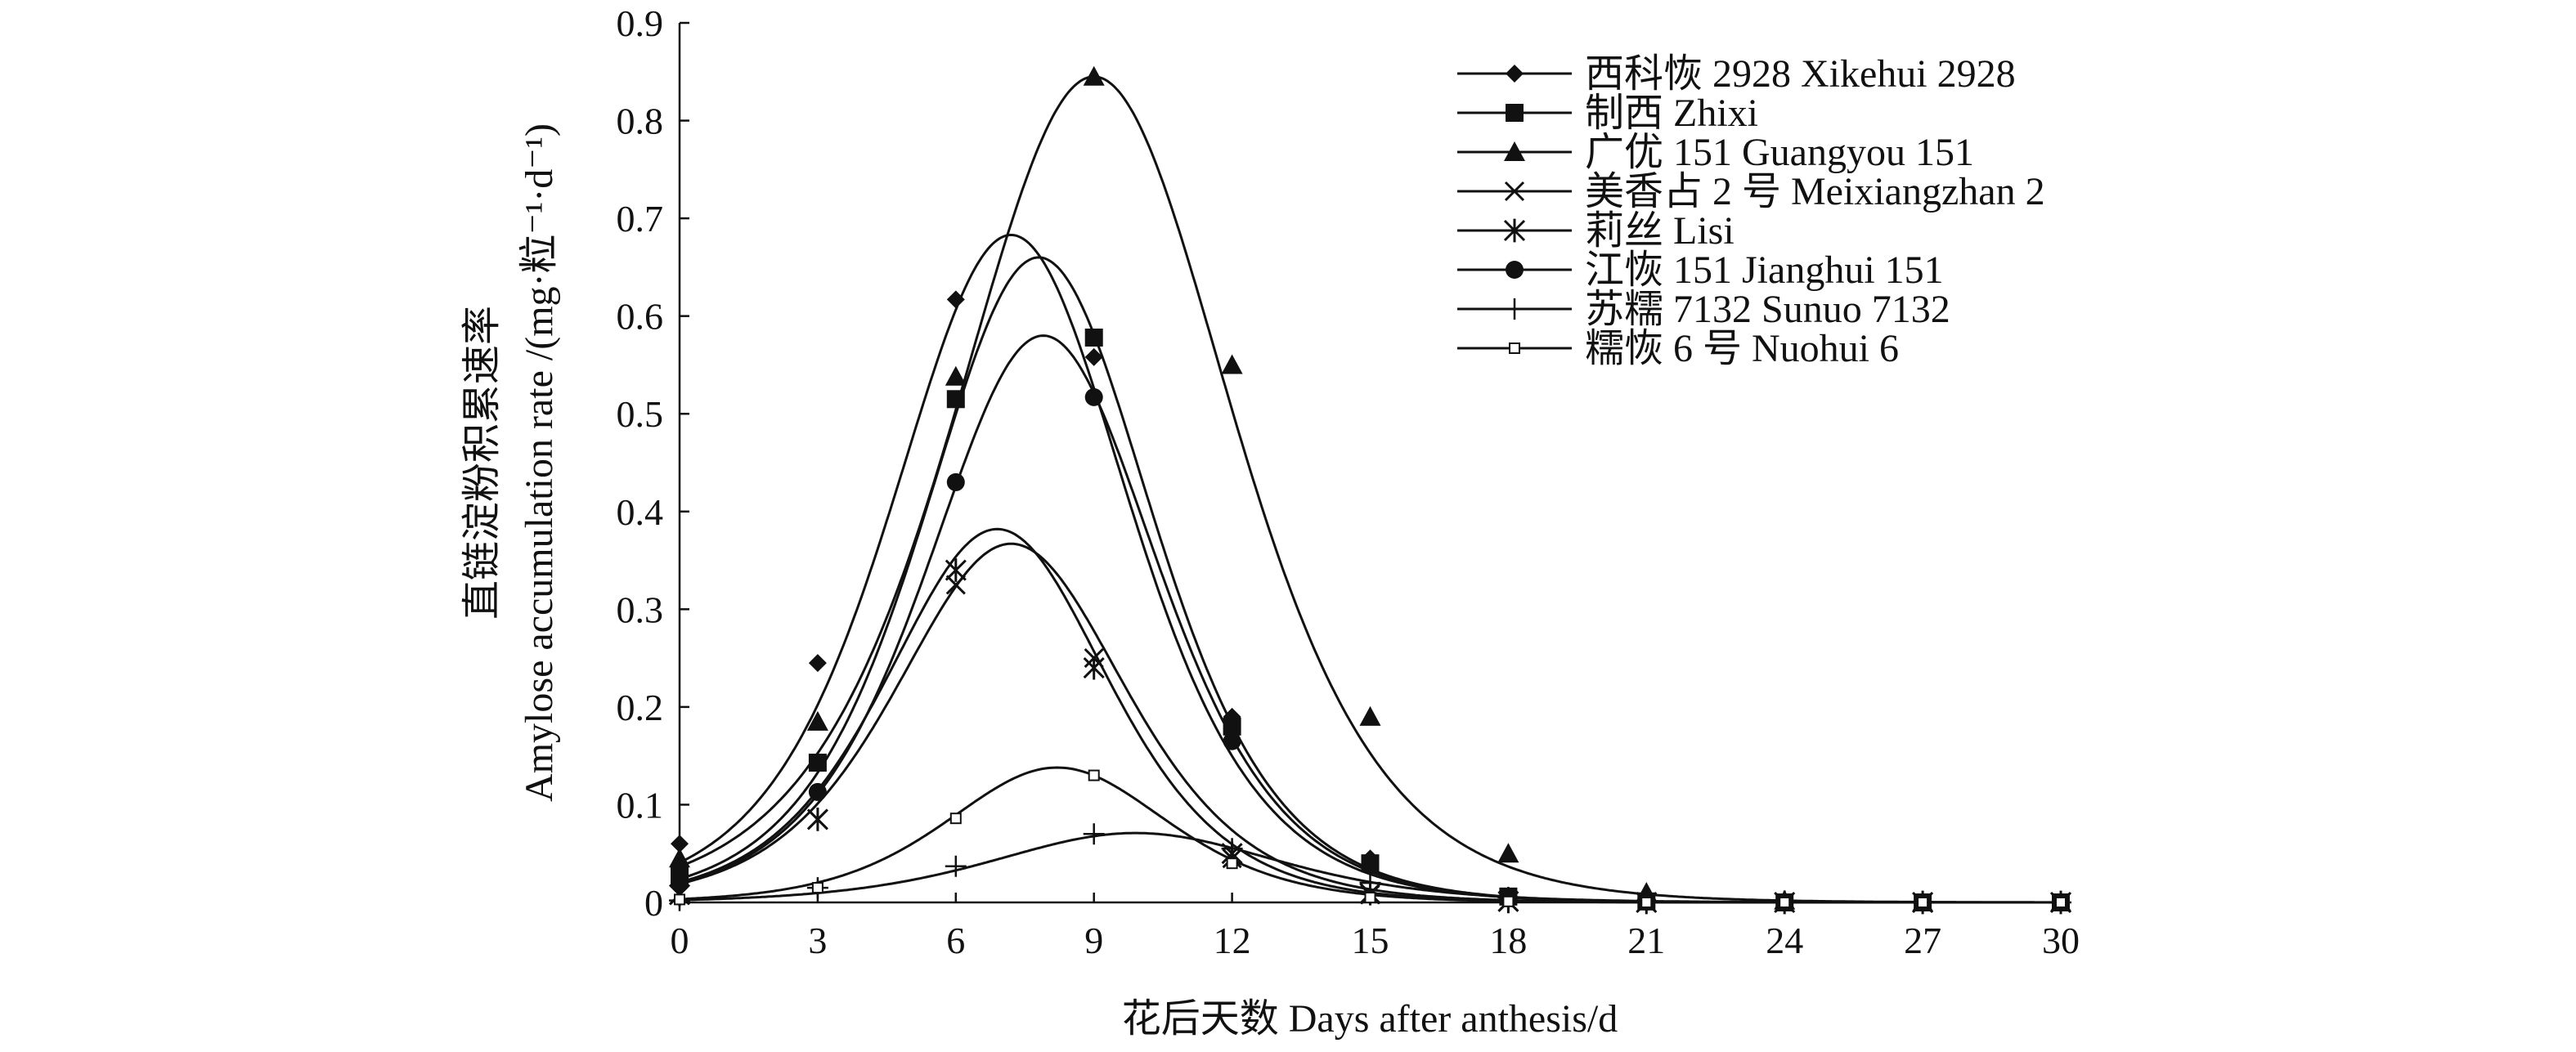 Image resolution: width=2576 pixels, height=1052 pixels. I want to click on y-tick-label: 0.7, so click(640, 218).